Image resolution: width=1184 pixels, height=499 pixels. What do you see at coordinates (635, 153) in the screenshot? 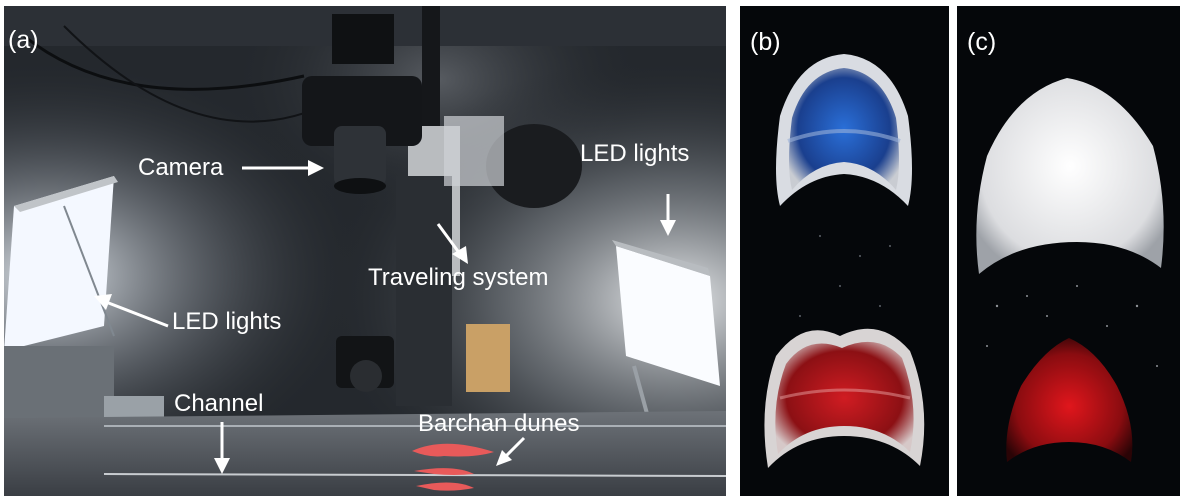
I see `led-lights-right-annotation: LED lights` at bounding box center [635, 153].